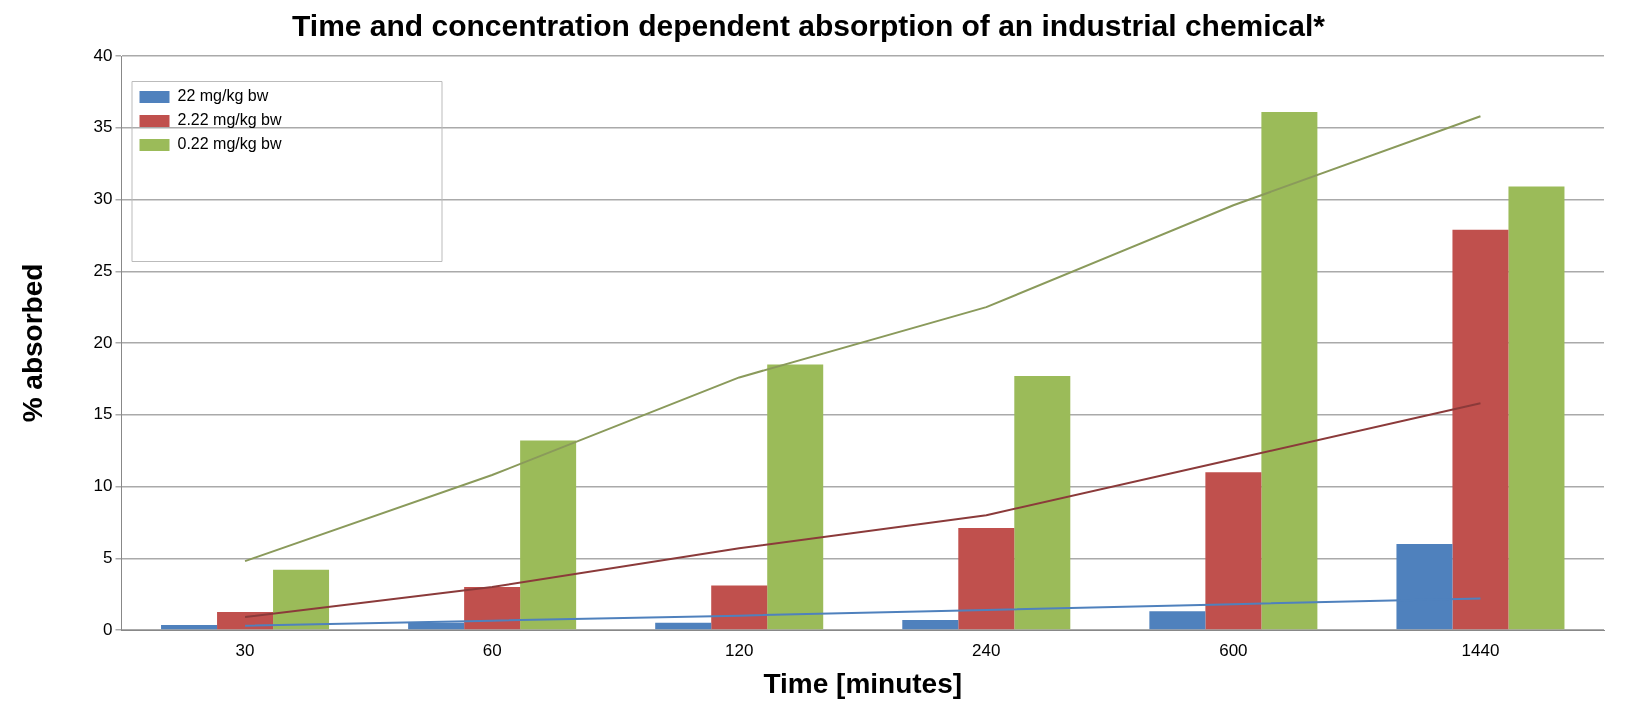 The width and height of the screenshot is (1632, 714). Describe the element at coordinates (863, 683) in the screenshot. I see `x-axis-title: Time [minutes]` at that location.